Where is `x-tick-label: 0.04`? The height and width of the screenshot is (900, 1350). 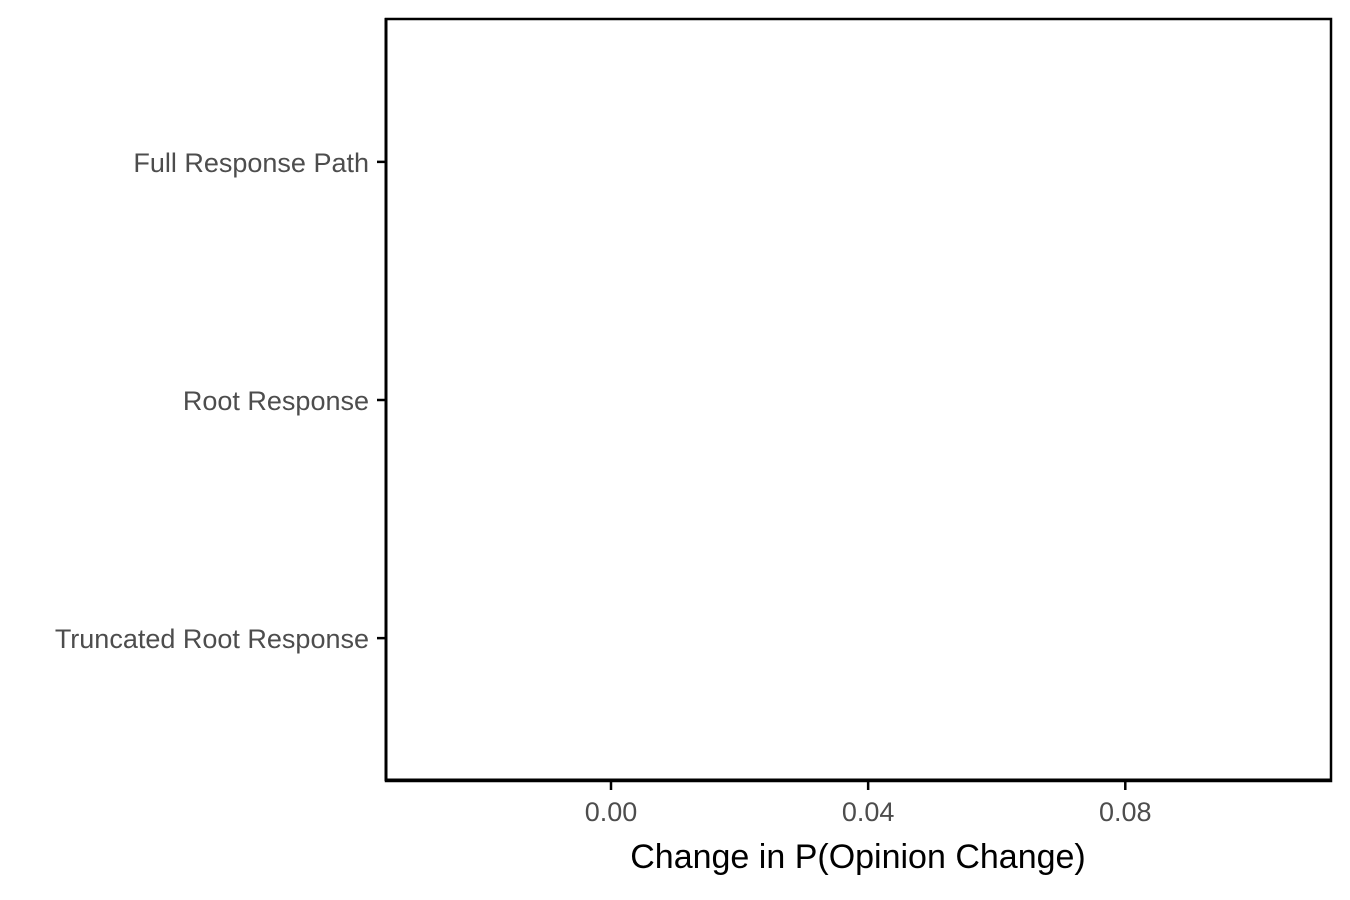
x-tick-label: 0.04 is located at coordinates (868, 812).